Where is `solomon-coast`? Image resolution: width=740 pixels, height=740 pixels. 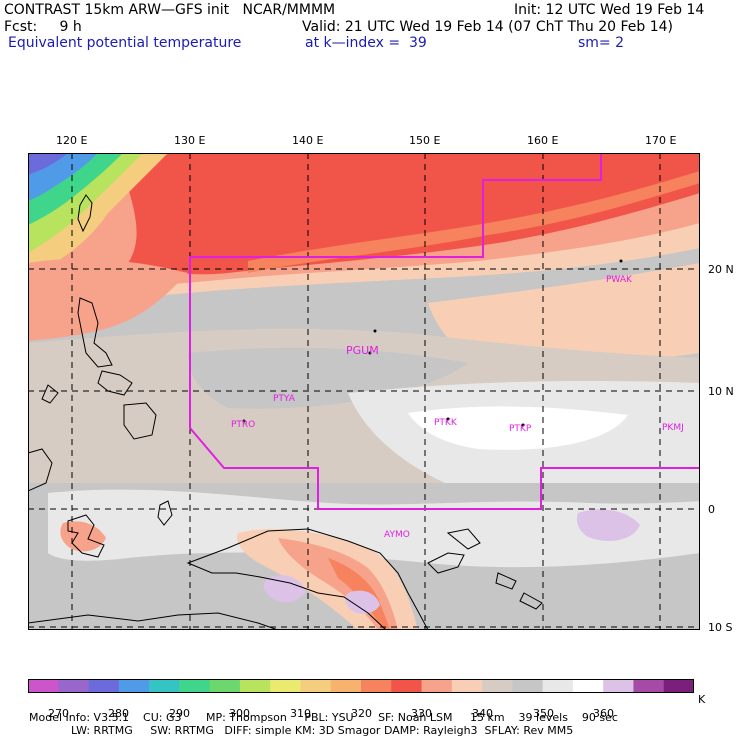
solomon-coast is located at coordinates (506, 581).